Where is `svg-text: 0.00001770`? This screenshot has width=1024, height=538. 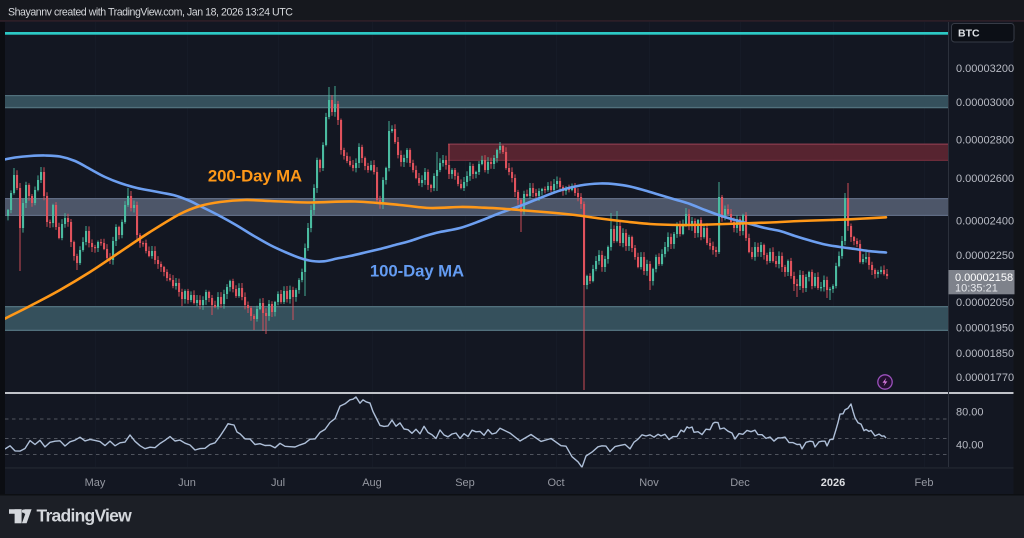
svg-text: 0.00001770 is located at coordinates (985, 378).